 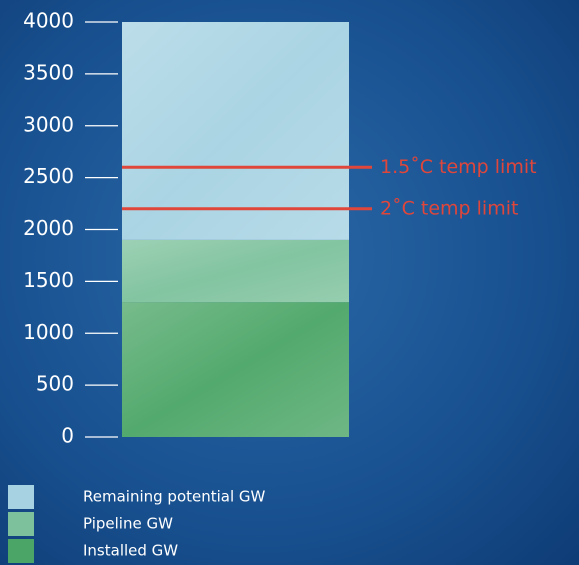 I want to click on legend-label: Remaining potential GW, so click(x=174, y=497).